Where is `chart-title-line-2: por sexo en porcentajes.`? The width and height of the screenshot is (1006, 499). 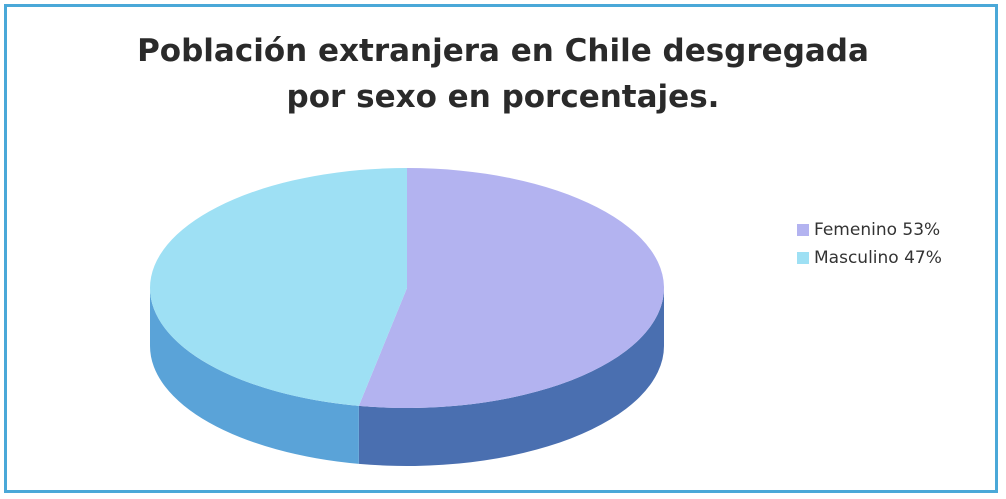 chart-title-line-2: por sexo en porcentajes. is located at coordinates (503, 97).